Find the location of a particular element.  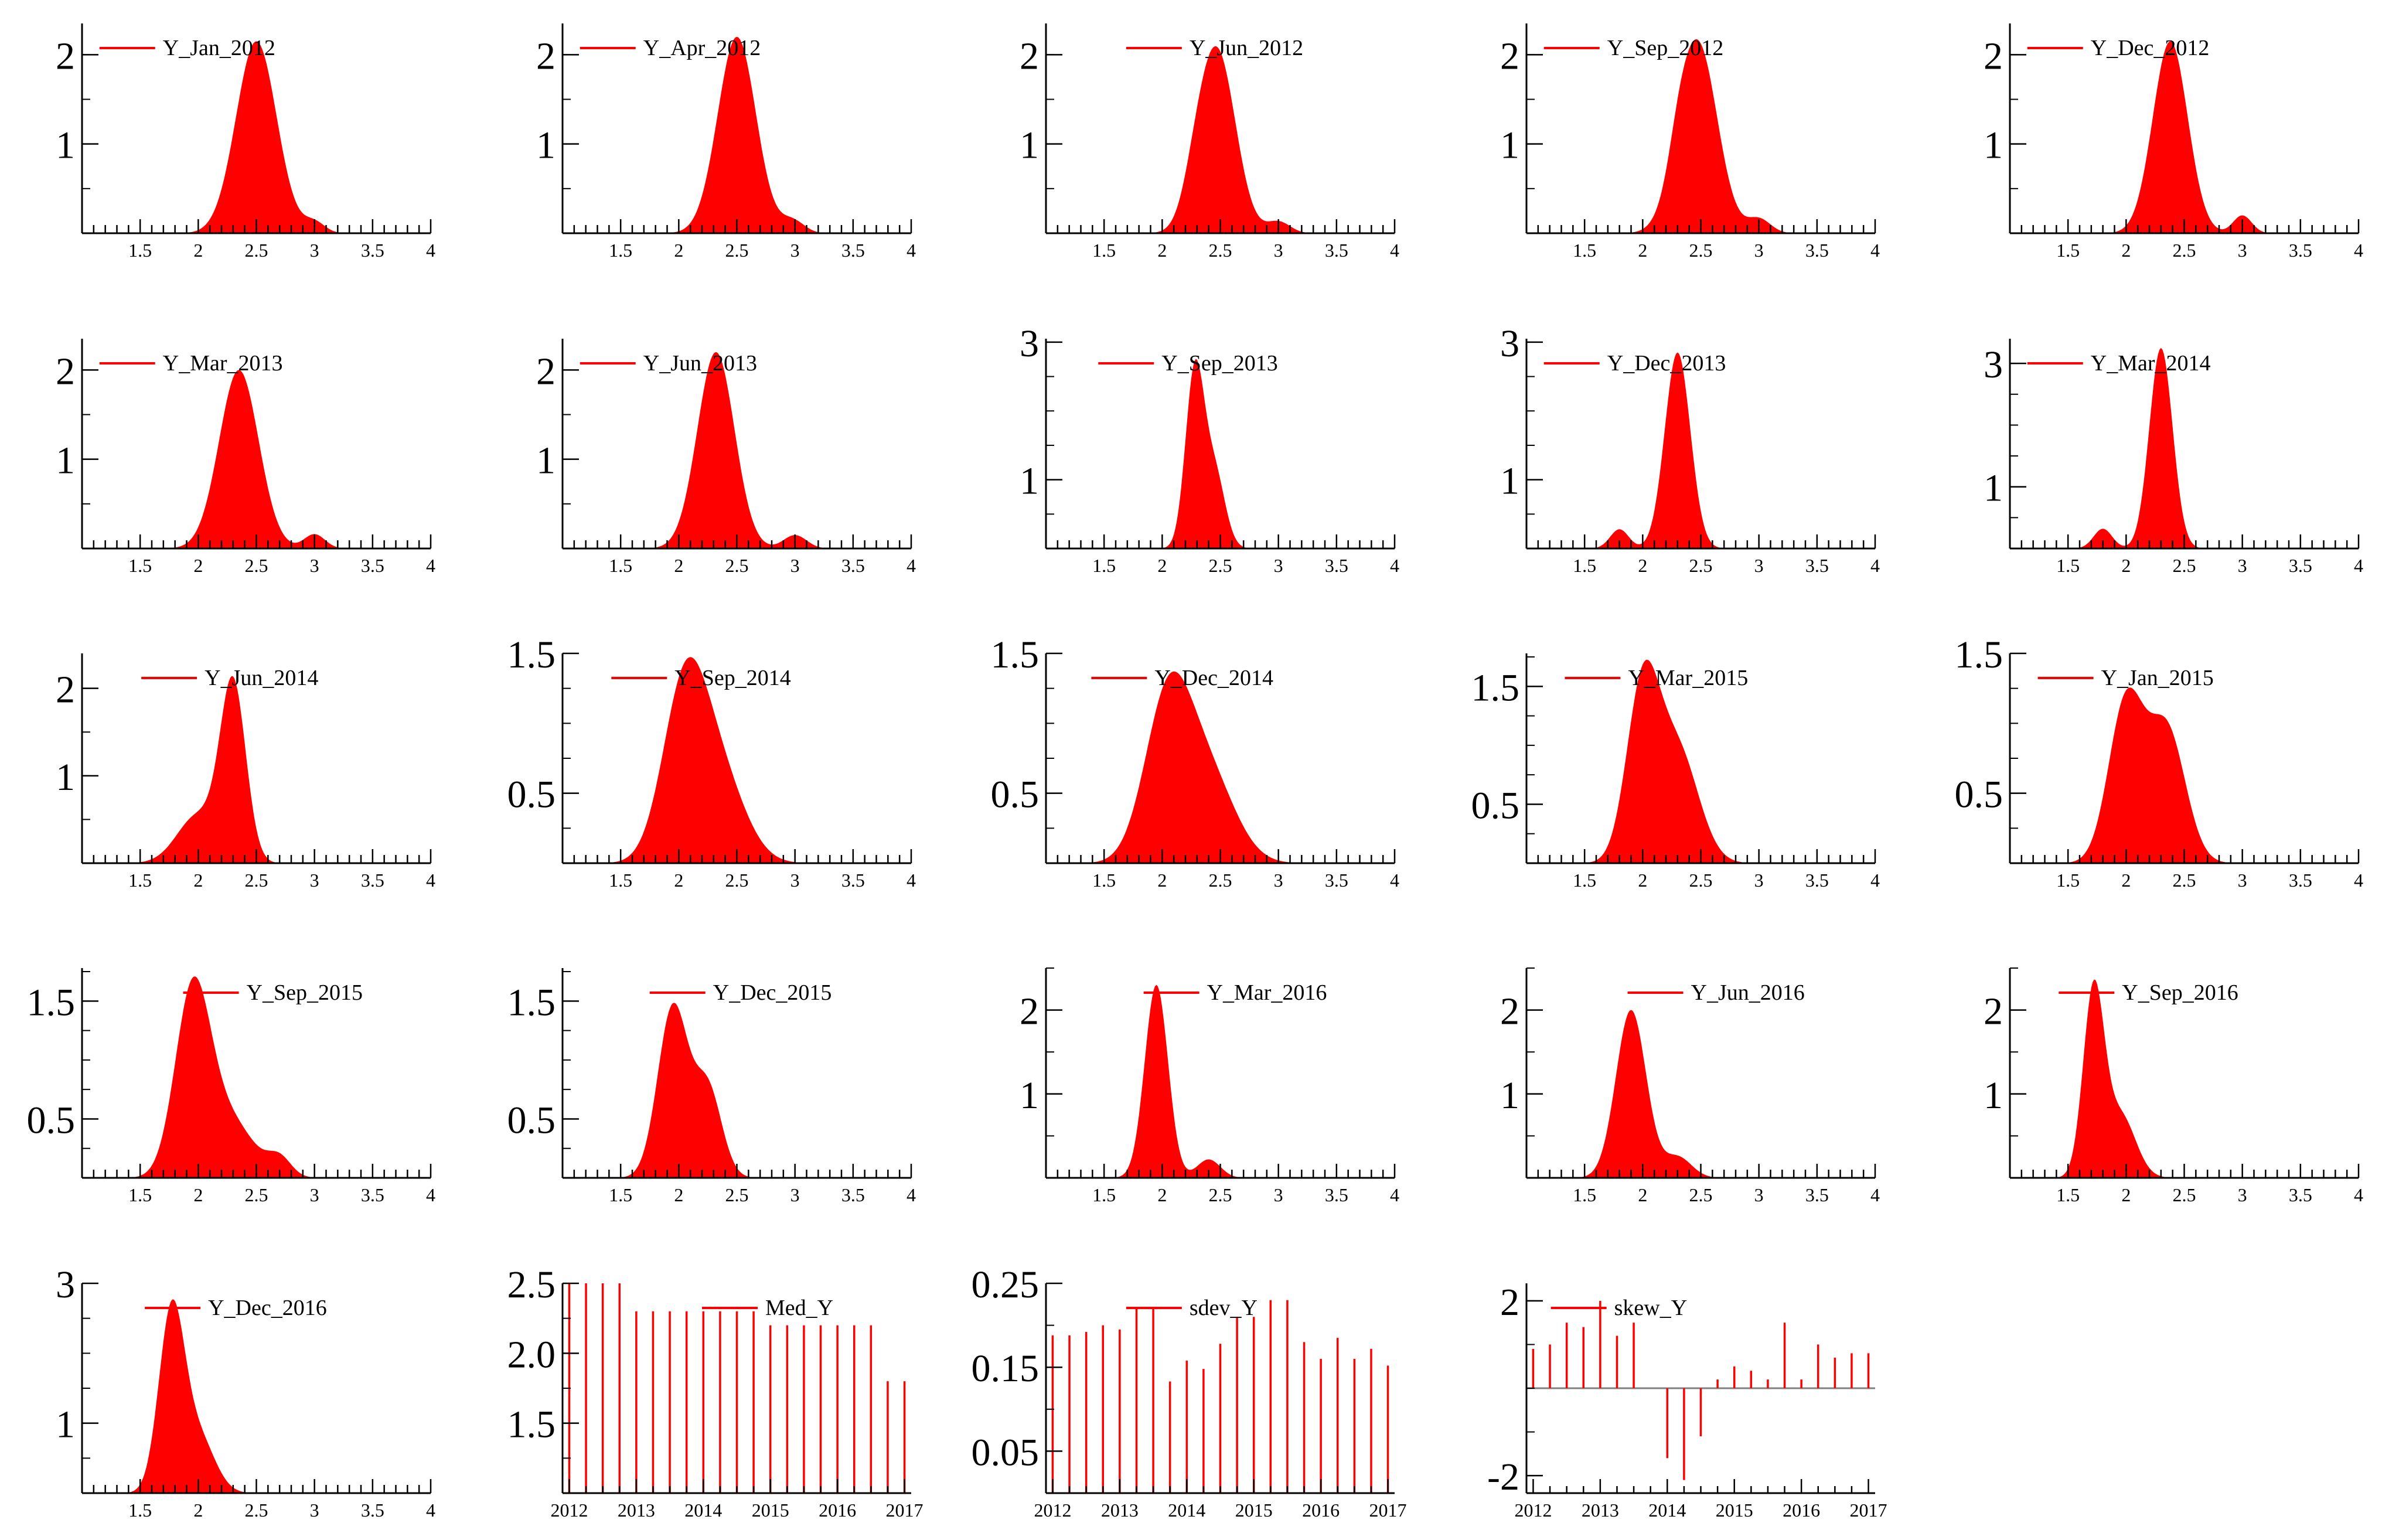

legend-label: Y_Jan_2012 is located at coordinates (219, 48).